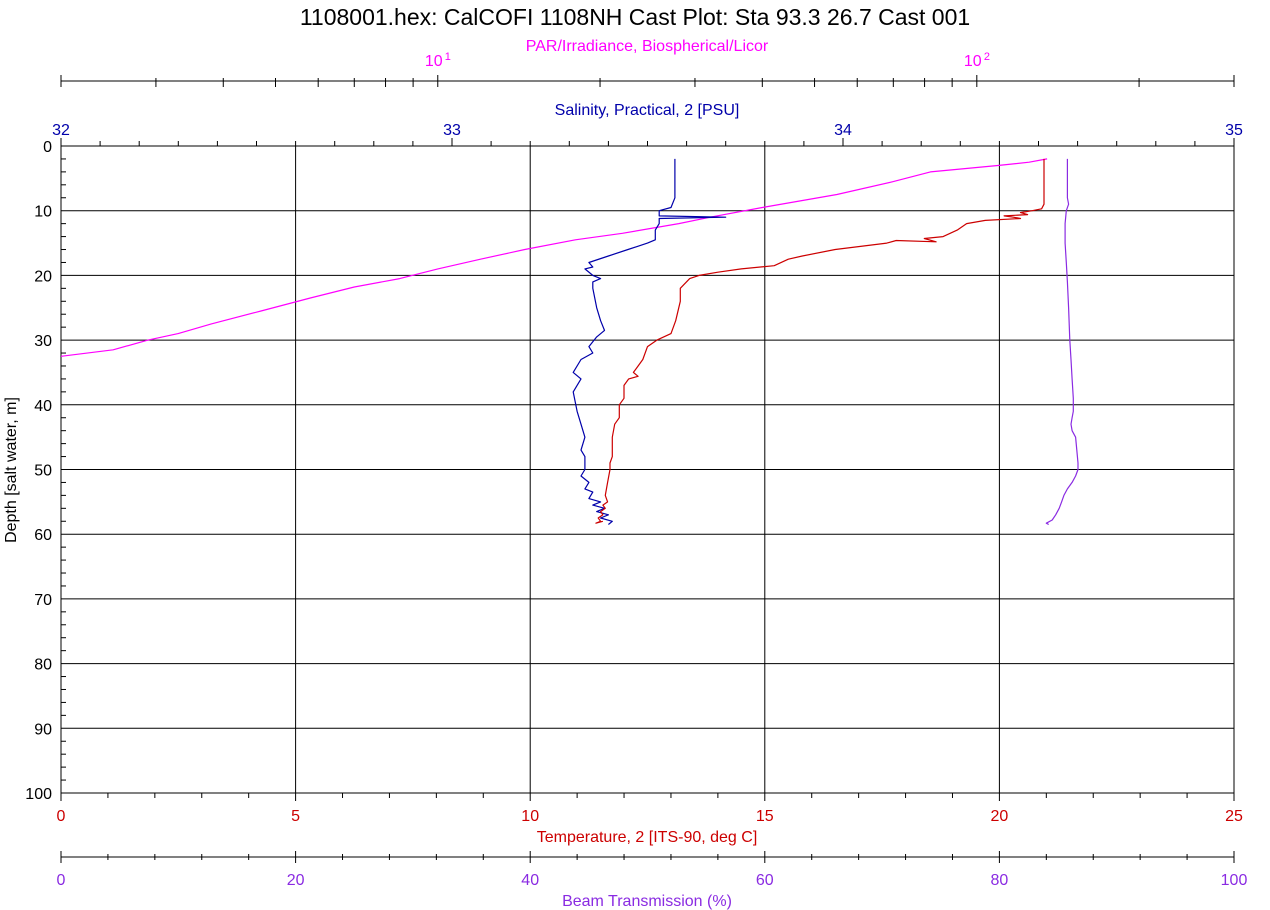 This screenshot has width=1270, height=910. Describe the element at coordinates (61, 816) in the screenshot. I see `temperature-tick-label: 0` at that location.